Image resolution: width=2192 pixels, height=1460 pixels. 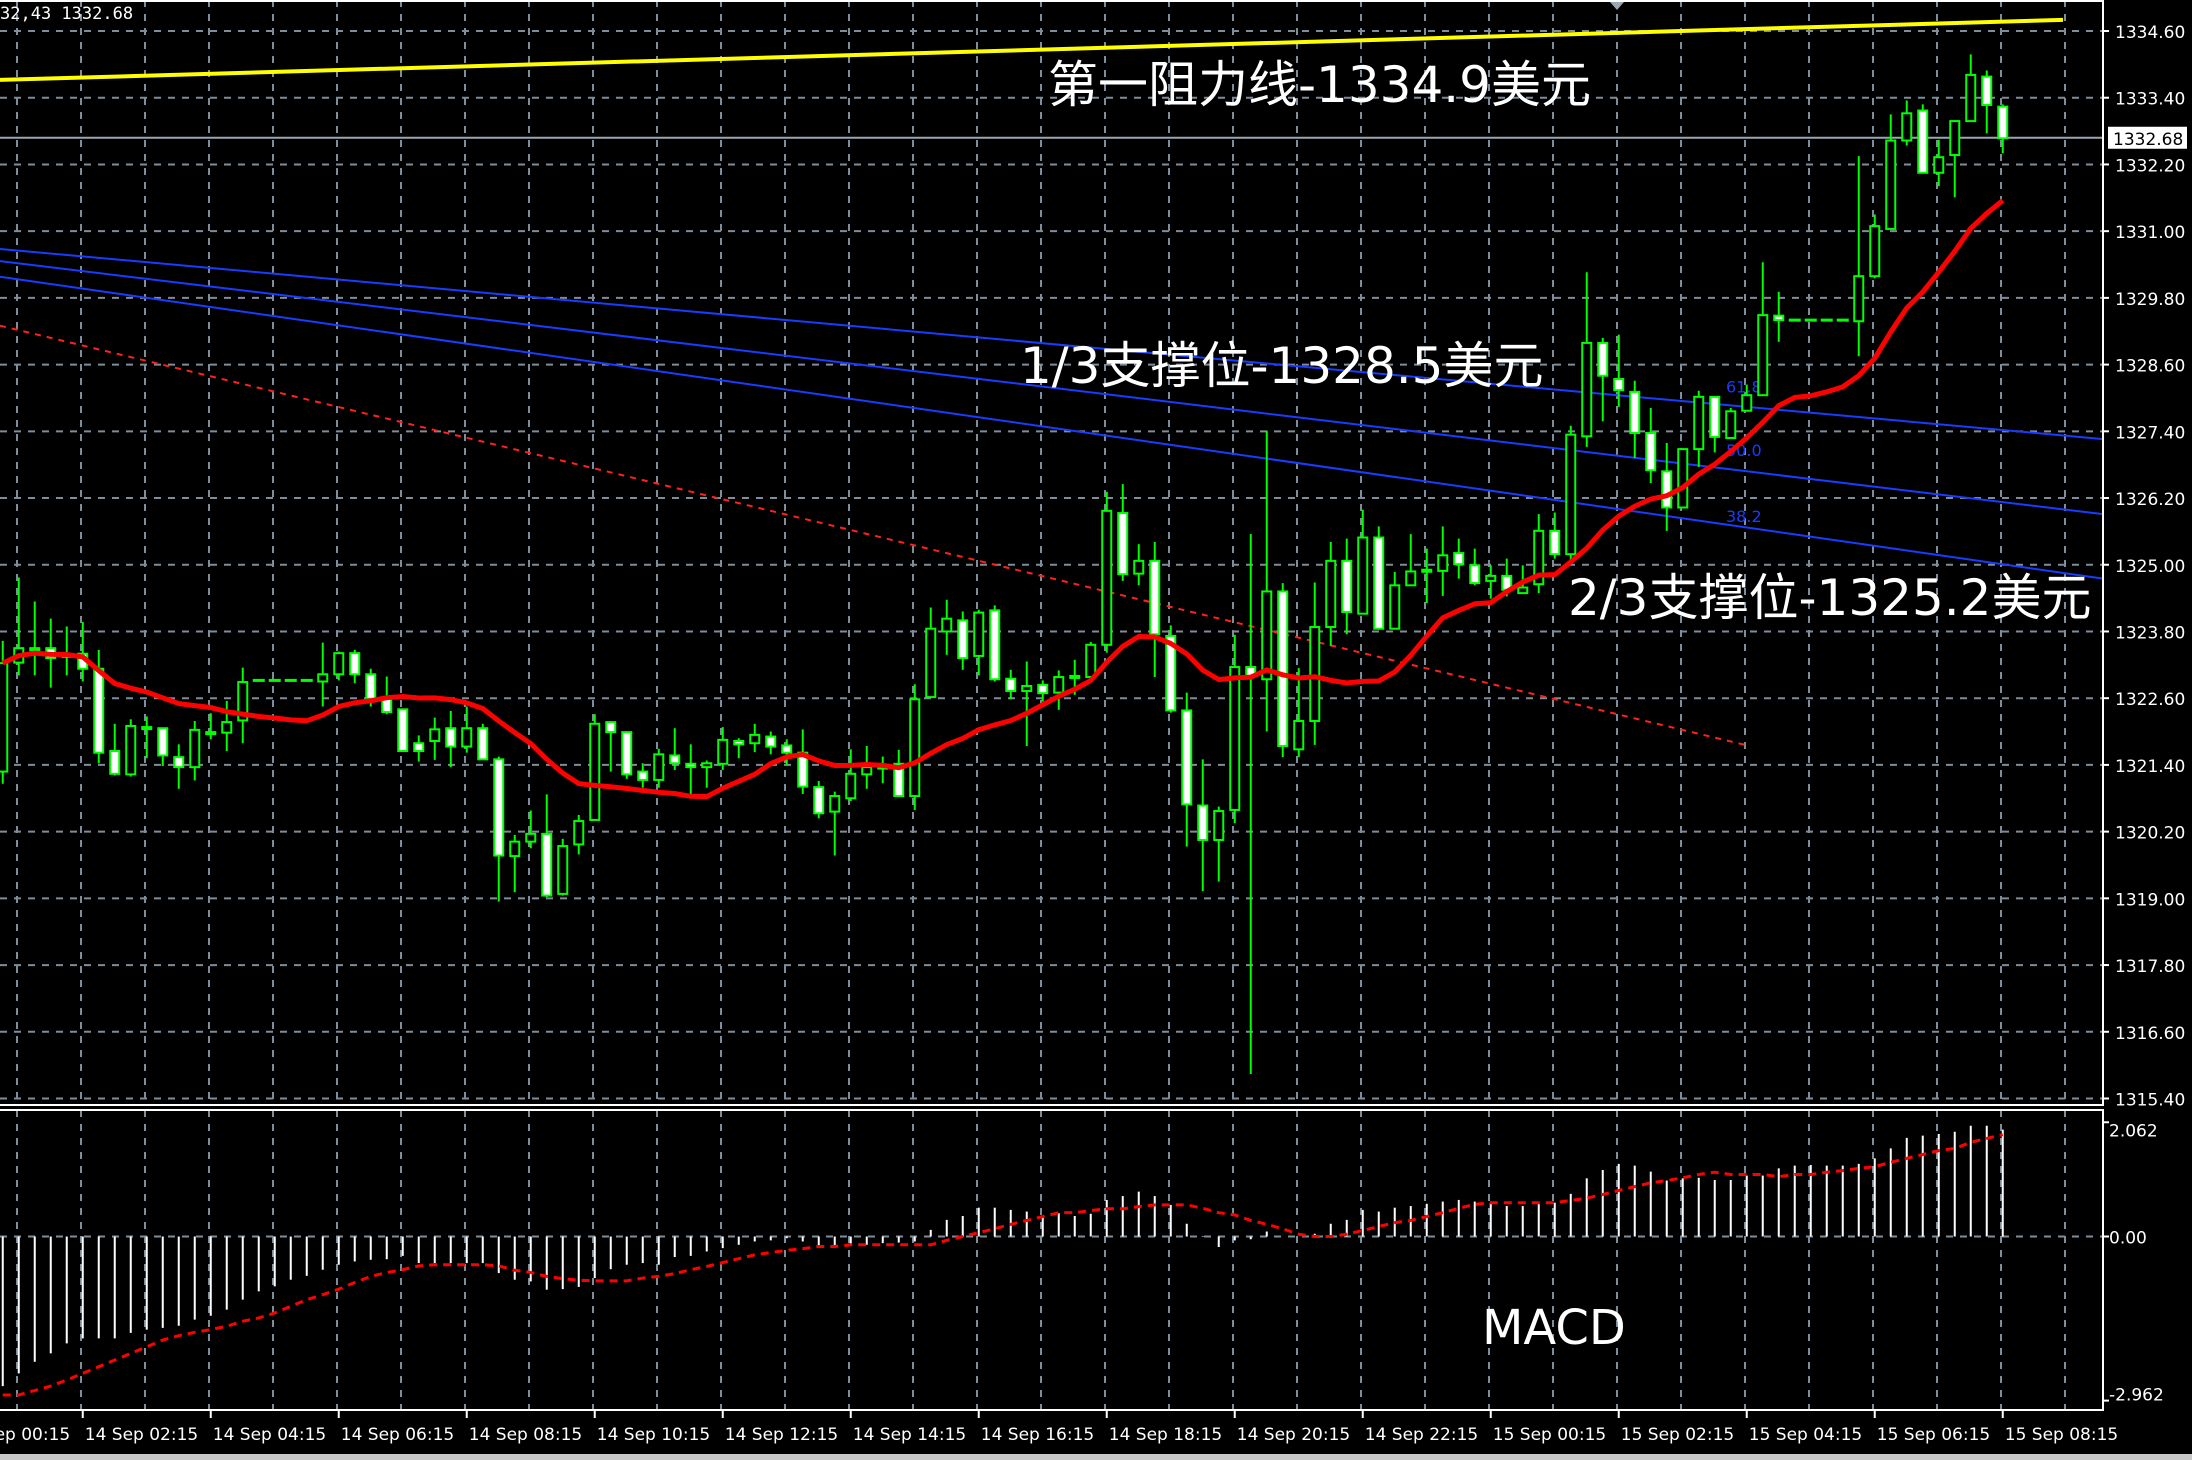 I want to click on time-axis-label: 15 Sep 06:15, so click(x=1933, y=1435).